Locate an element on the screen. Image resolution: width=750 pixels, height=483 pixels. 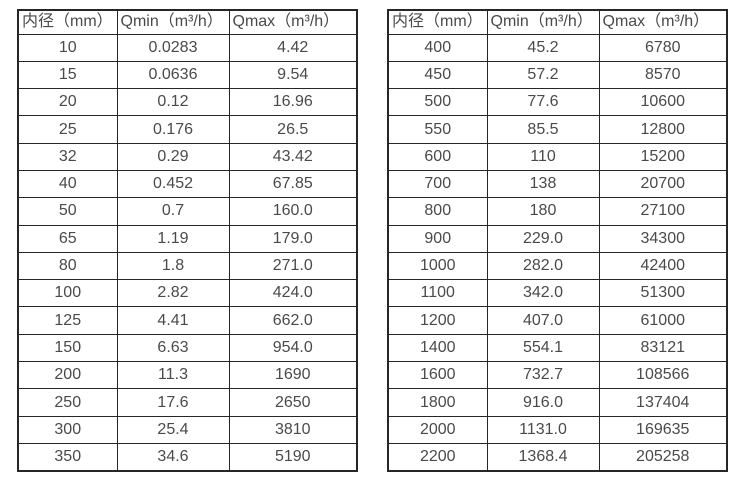
table-cell-qmax: 9.54 is located at coordinates (293, 75).